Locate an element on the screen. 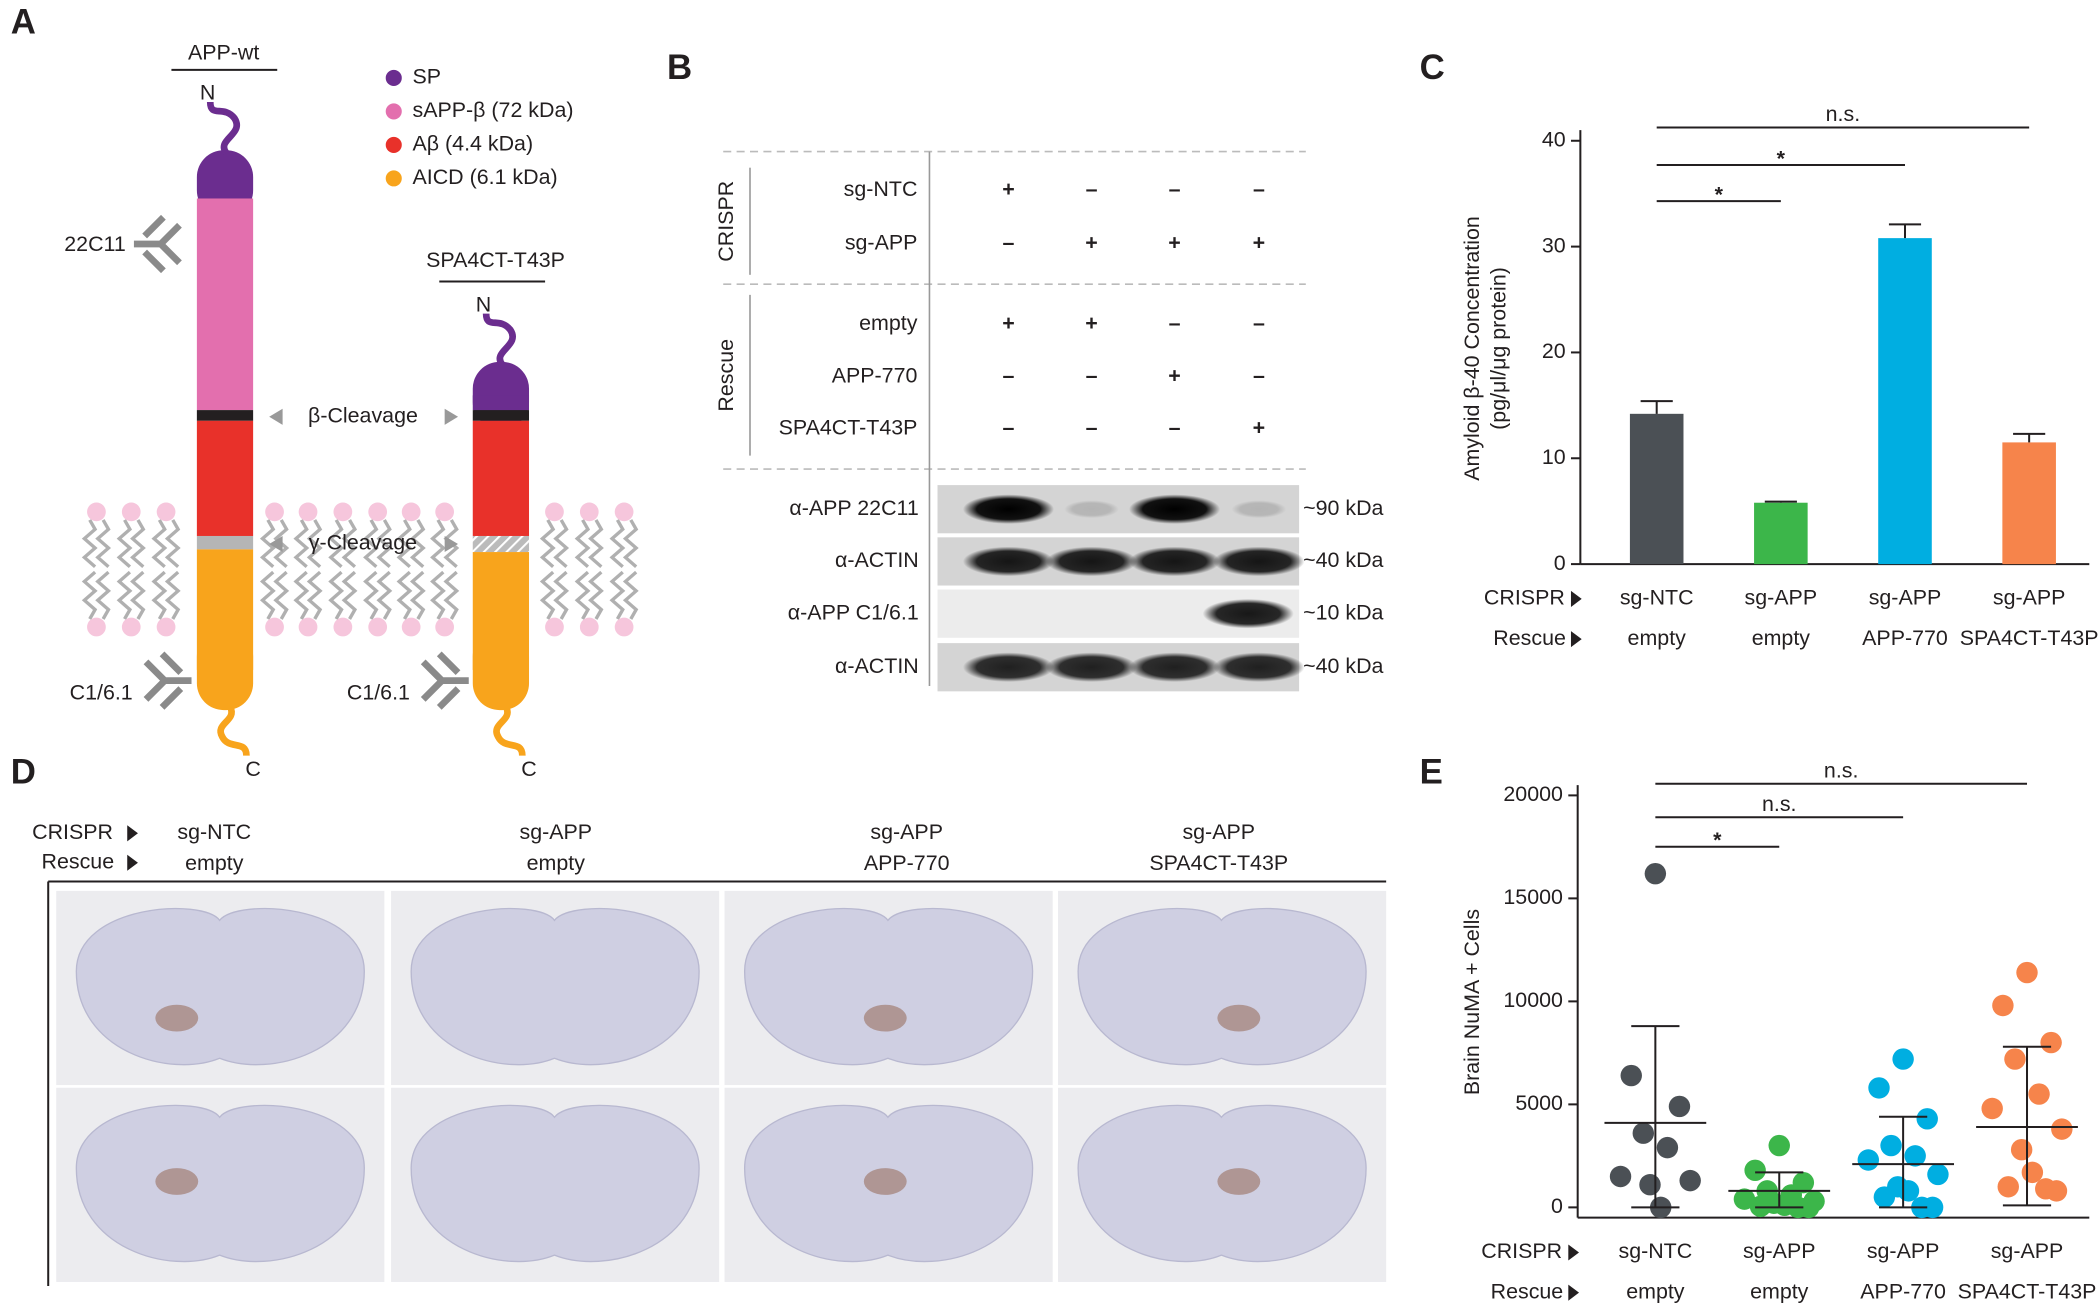 This screenshot has height=1305, width=2100. panel-label: B is located at coordinates (679, 67).